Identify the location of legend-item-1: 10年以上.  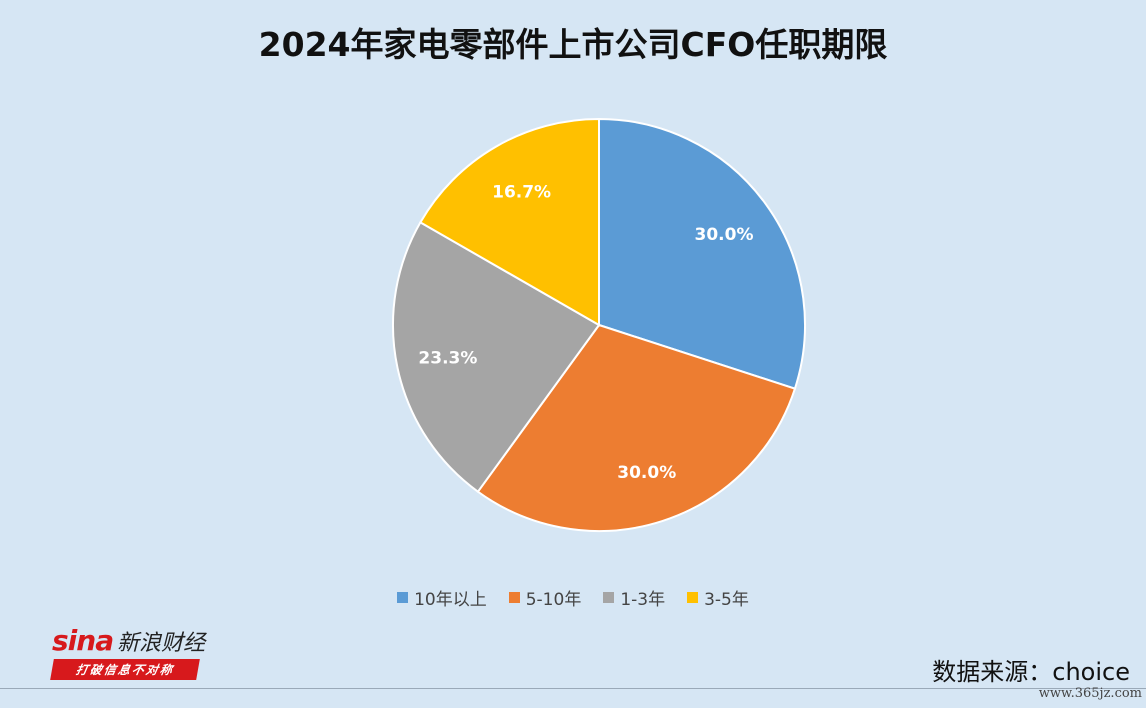
(442, 597).